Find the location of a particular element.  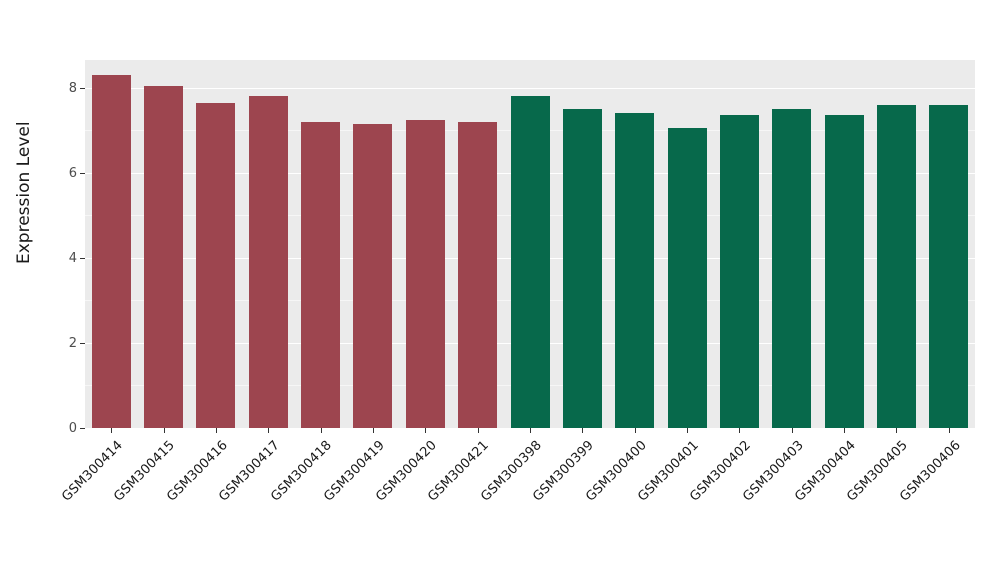

y-tick-label: 8 is located at coordinates (72, 88).